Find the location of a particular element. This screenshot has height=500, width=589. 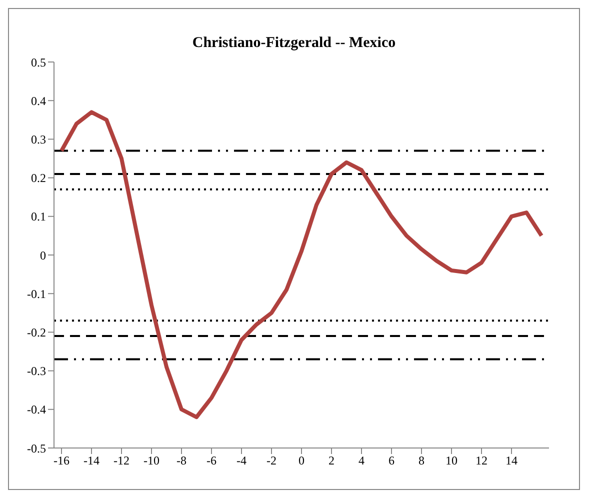

x-tick-label: 14 is located at coordinates (512, 461).